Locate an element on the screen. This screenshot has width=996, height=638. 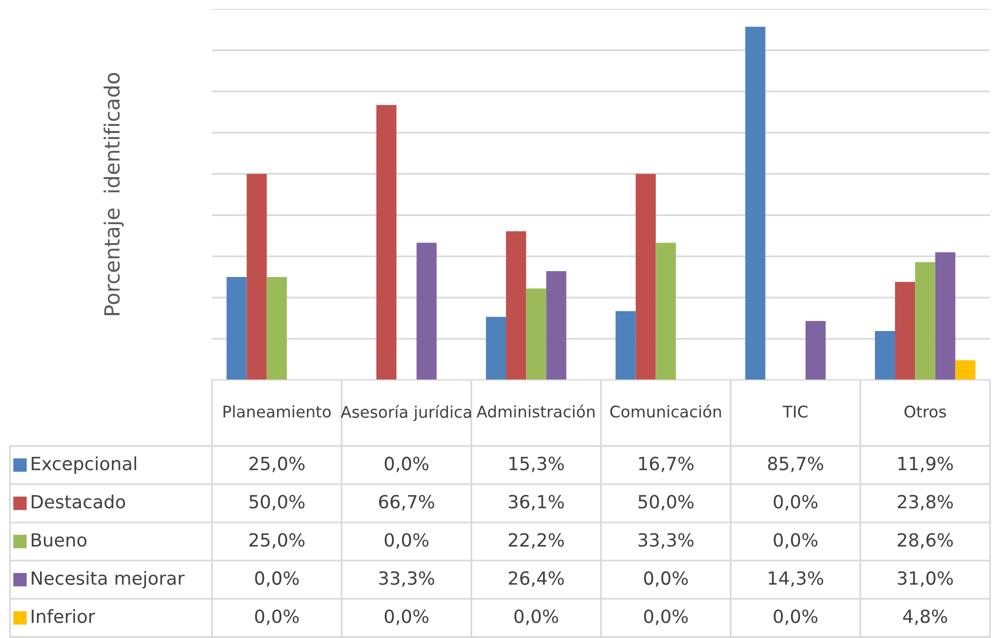
data-label: 85,7% is located at coordinates (796, 464).